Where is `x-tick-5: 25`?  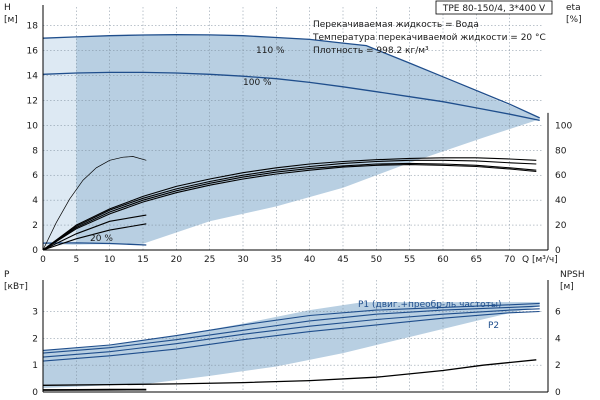 x-tick-5: 25 is located at coordinates (209, 260).